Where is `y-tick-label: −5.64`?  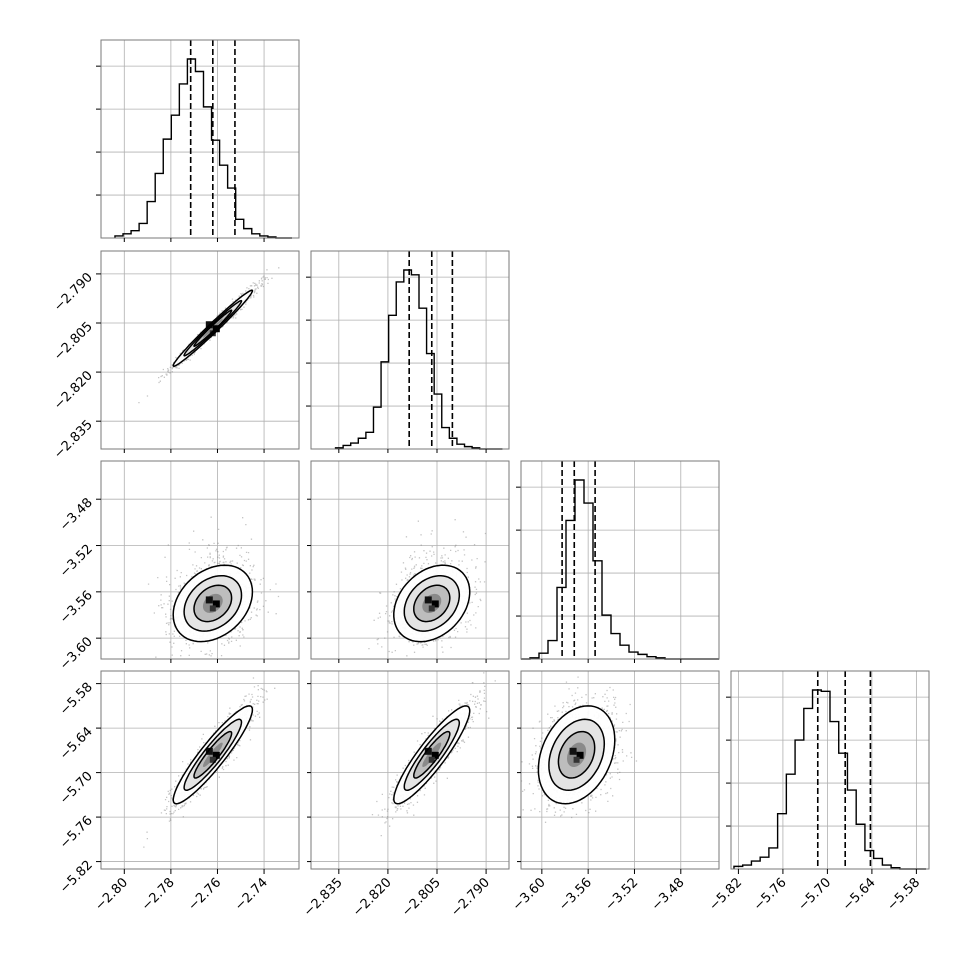
y-tick-label: −5.64 is located at coordinates (76, 743).